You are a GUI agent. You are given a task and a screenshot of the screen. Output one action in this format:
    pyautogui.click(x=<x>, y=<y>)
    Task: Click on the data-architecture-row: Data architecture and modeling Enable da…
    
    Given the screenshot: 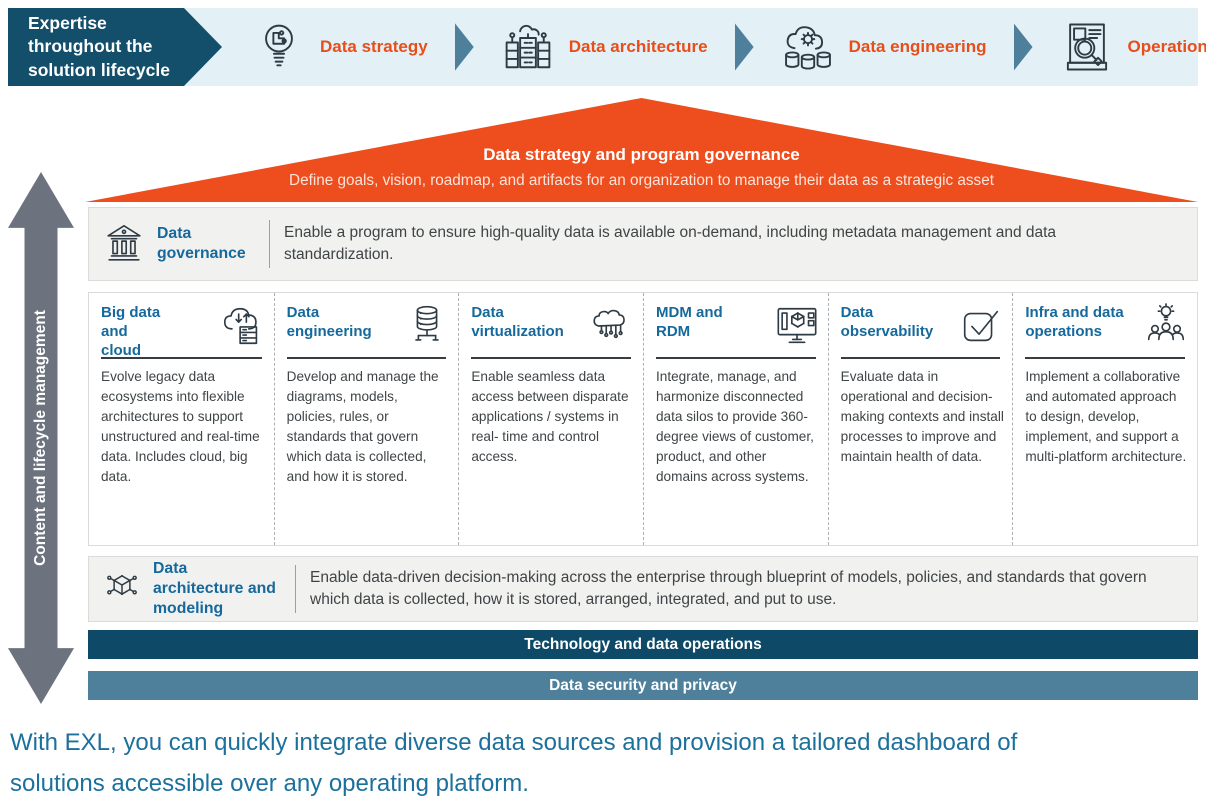 What is the action you would take?
    pyautogui.click(x=643, y=589)
    